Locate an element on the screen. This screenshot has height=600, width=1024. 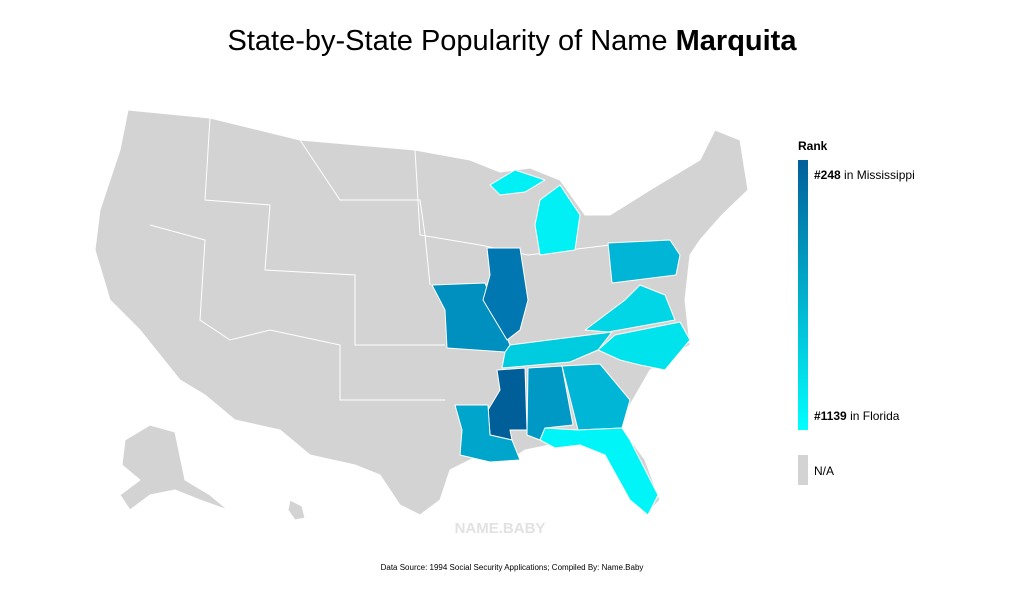
alaska is located at coordinates (174, 467).